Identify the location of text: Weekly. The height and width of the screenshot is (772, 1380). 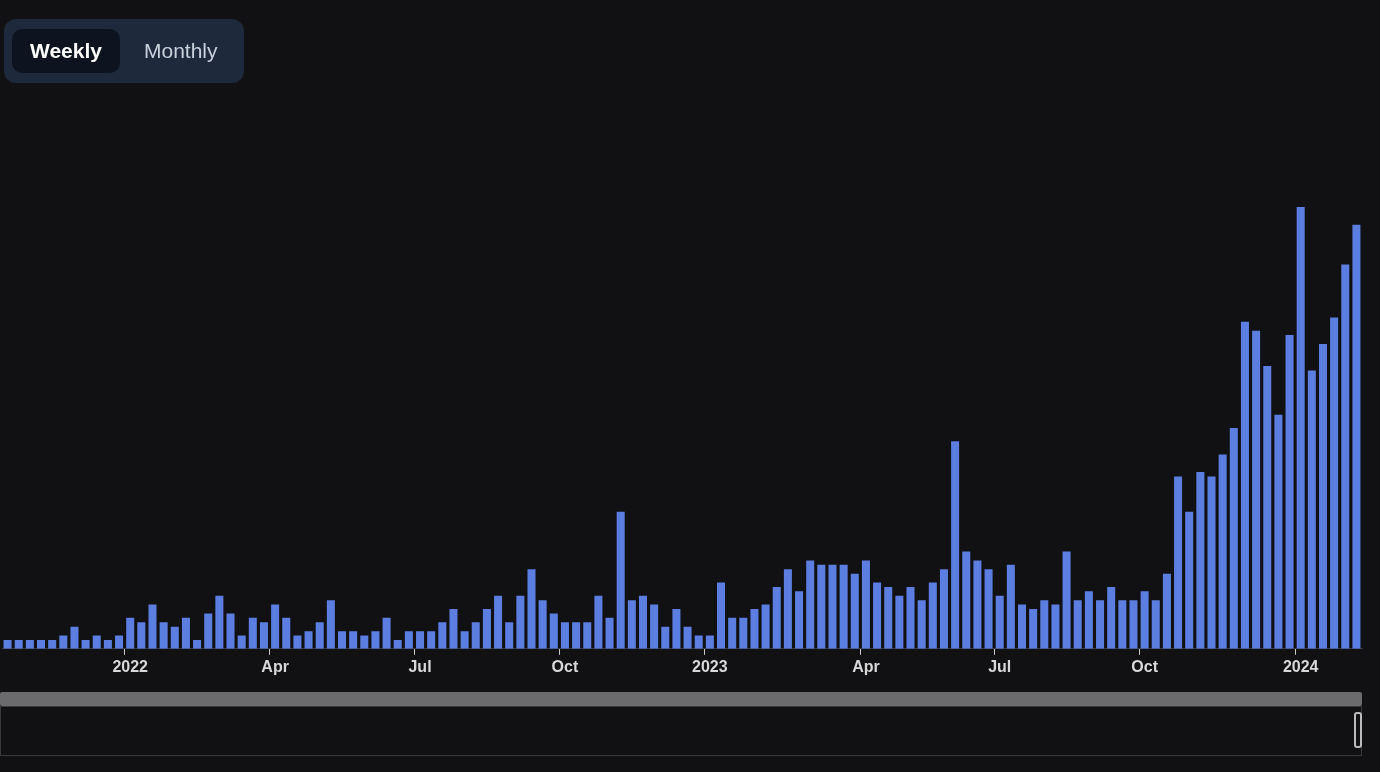
(66, 51).